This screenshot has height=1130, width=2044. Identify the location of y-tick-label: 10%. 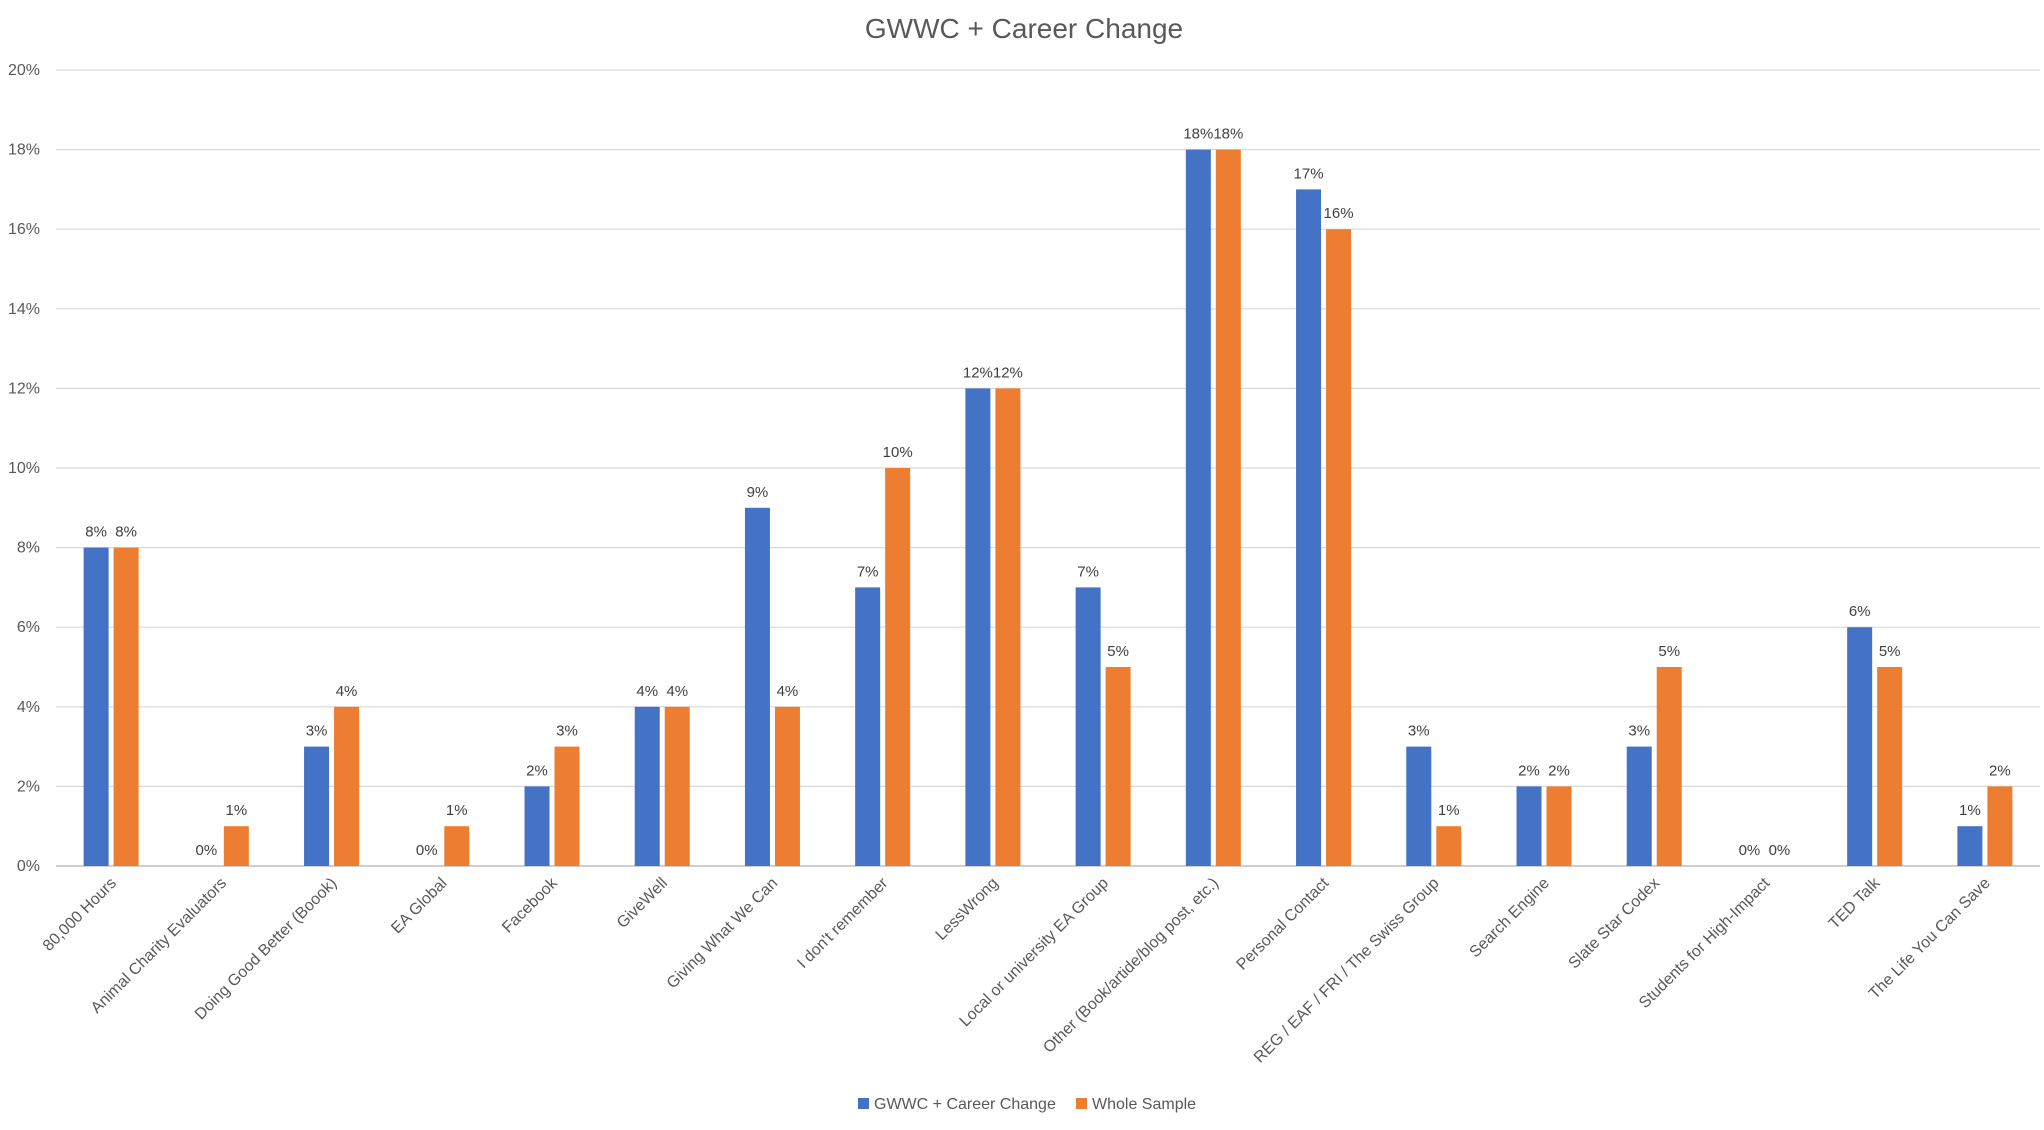
(24, 468).